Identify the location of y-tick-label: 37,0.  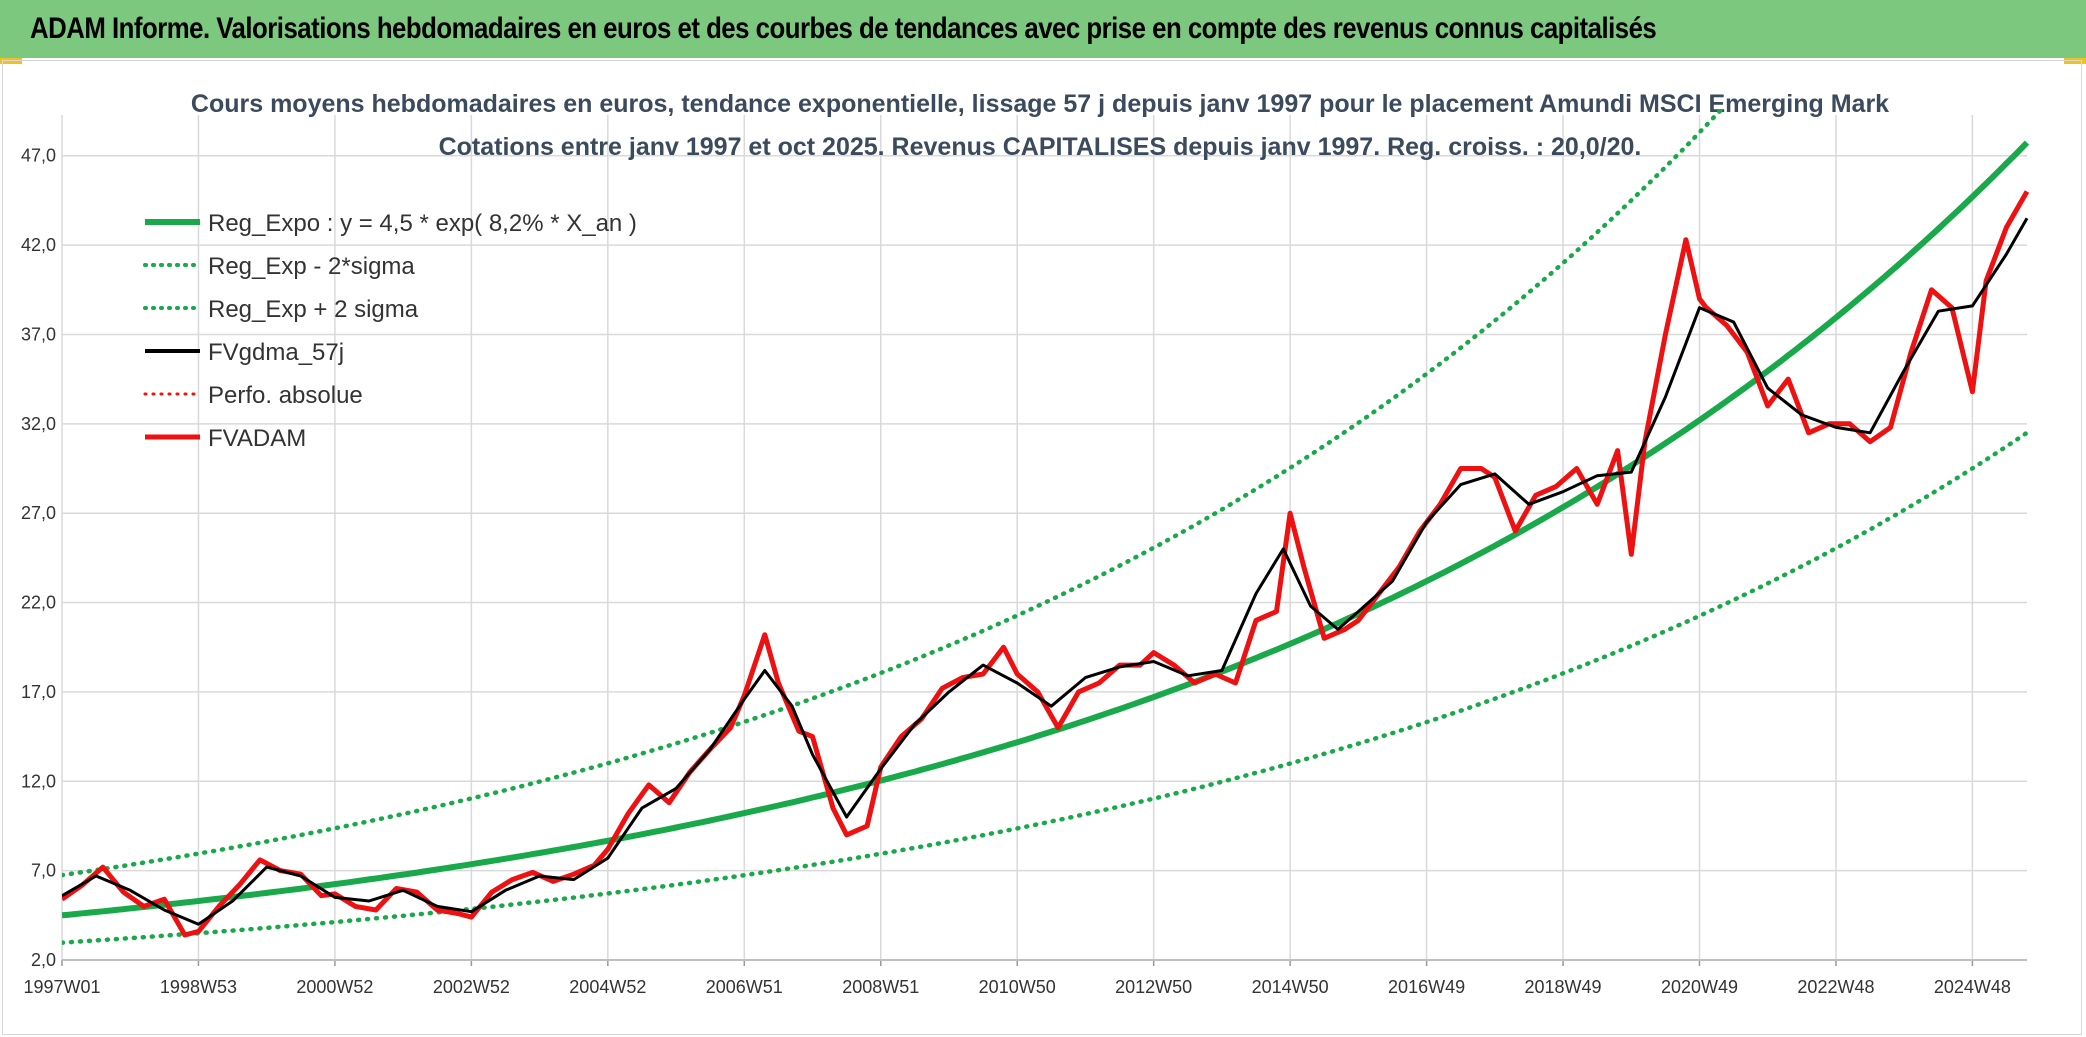
(38, 334).